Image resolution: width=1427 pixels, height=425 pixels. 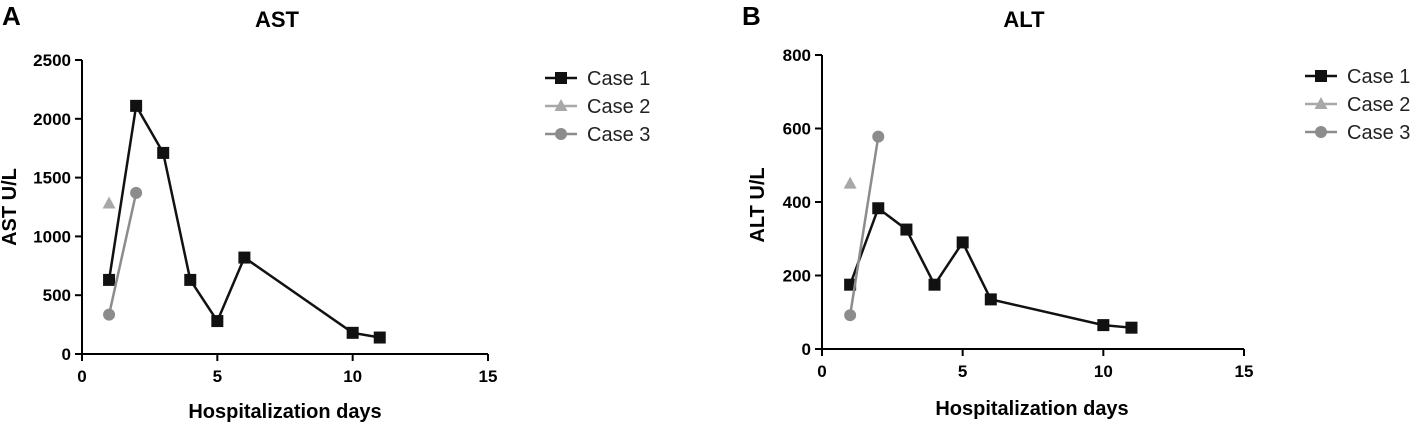 I want to click on y-axis-title-b: ALT U/L, so click(x=758, y=204).